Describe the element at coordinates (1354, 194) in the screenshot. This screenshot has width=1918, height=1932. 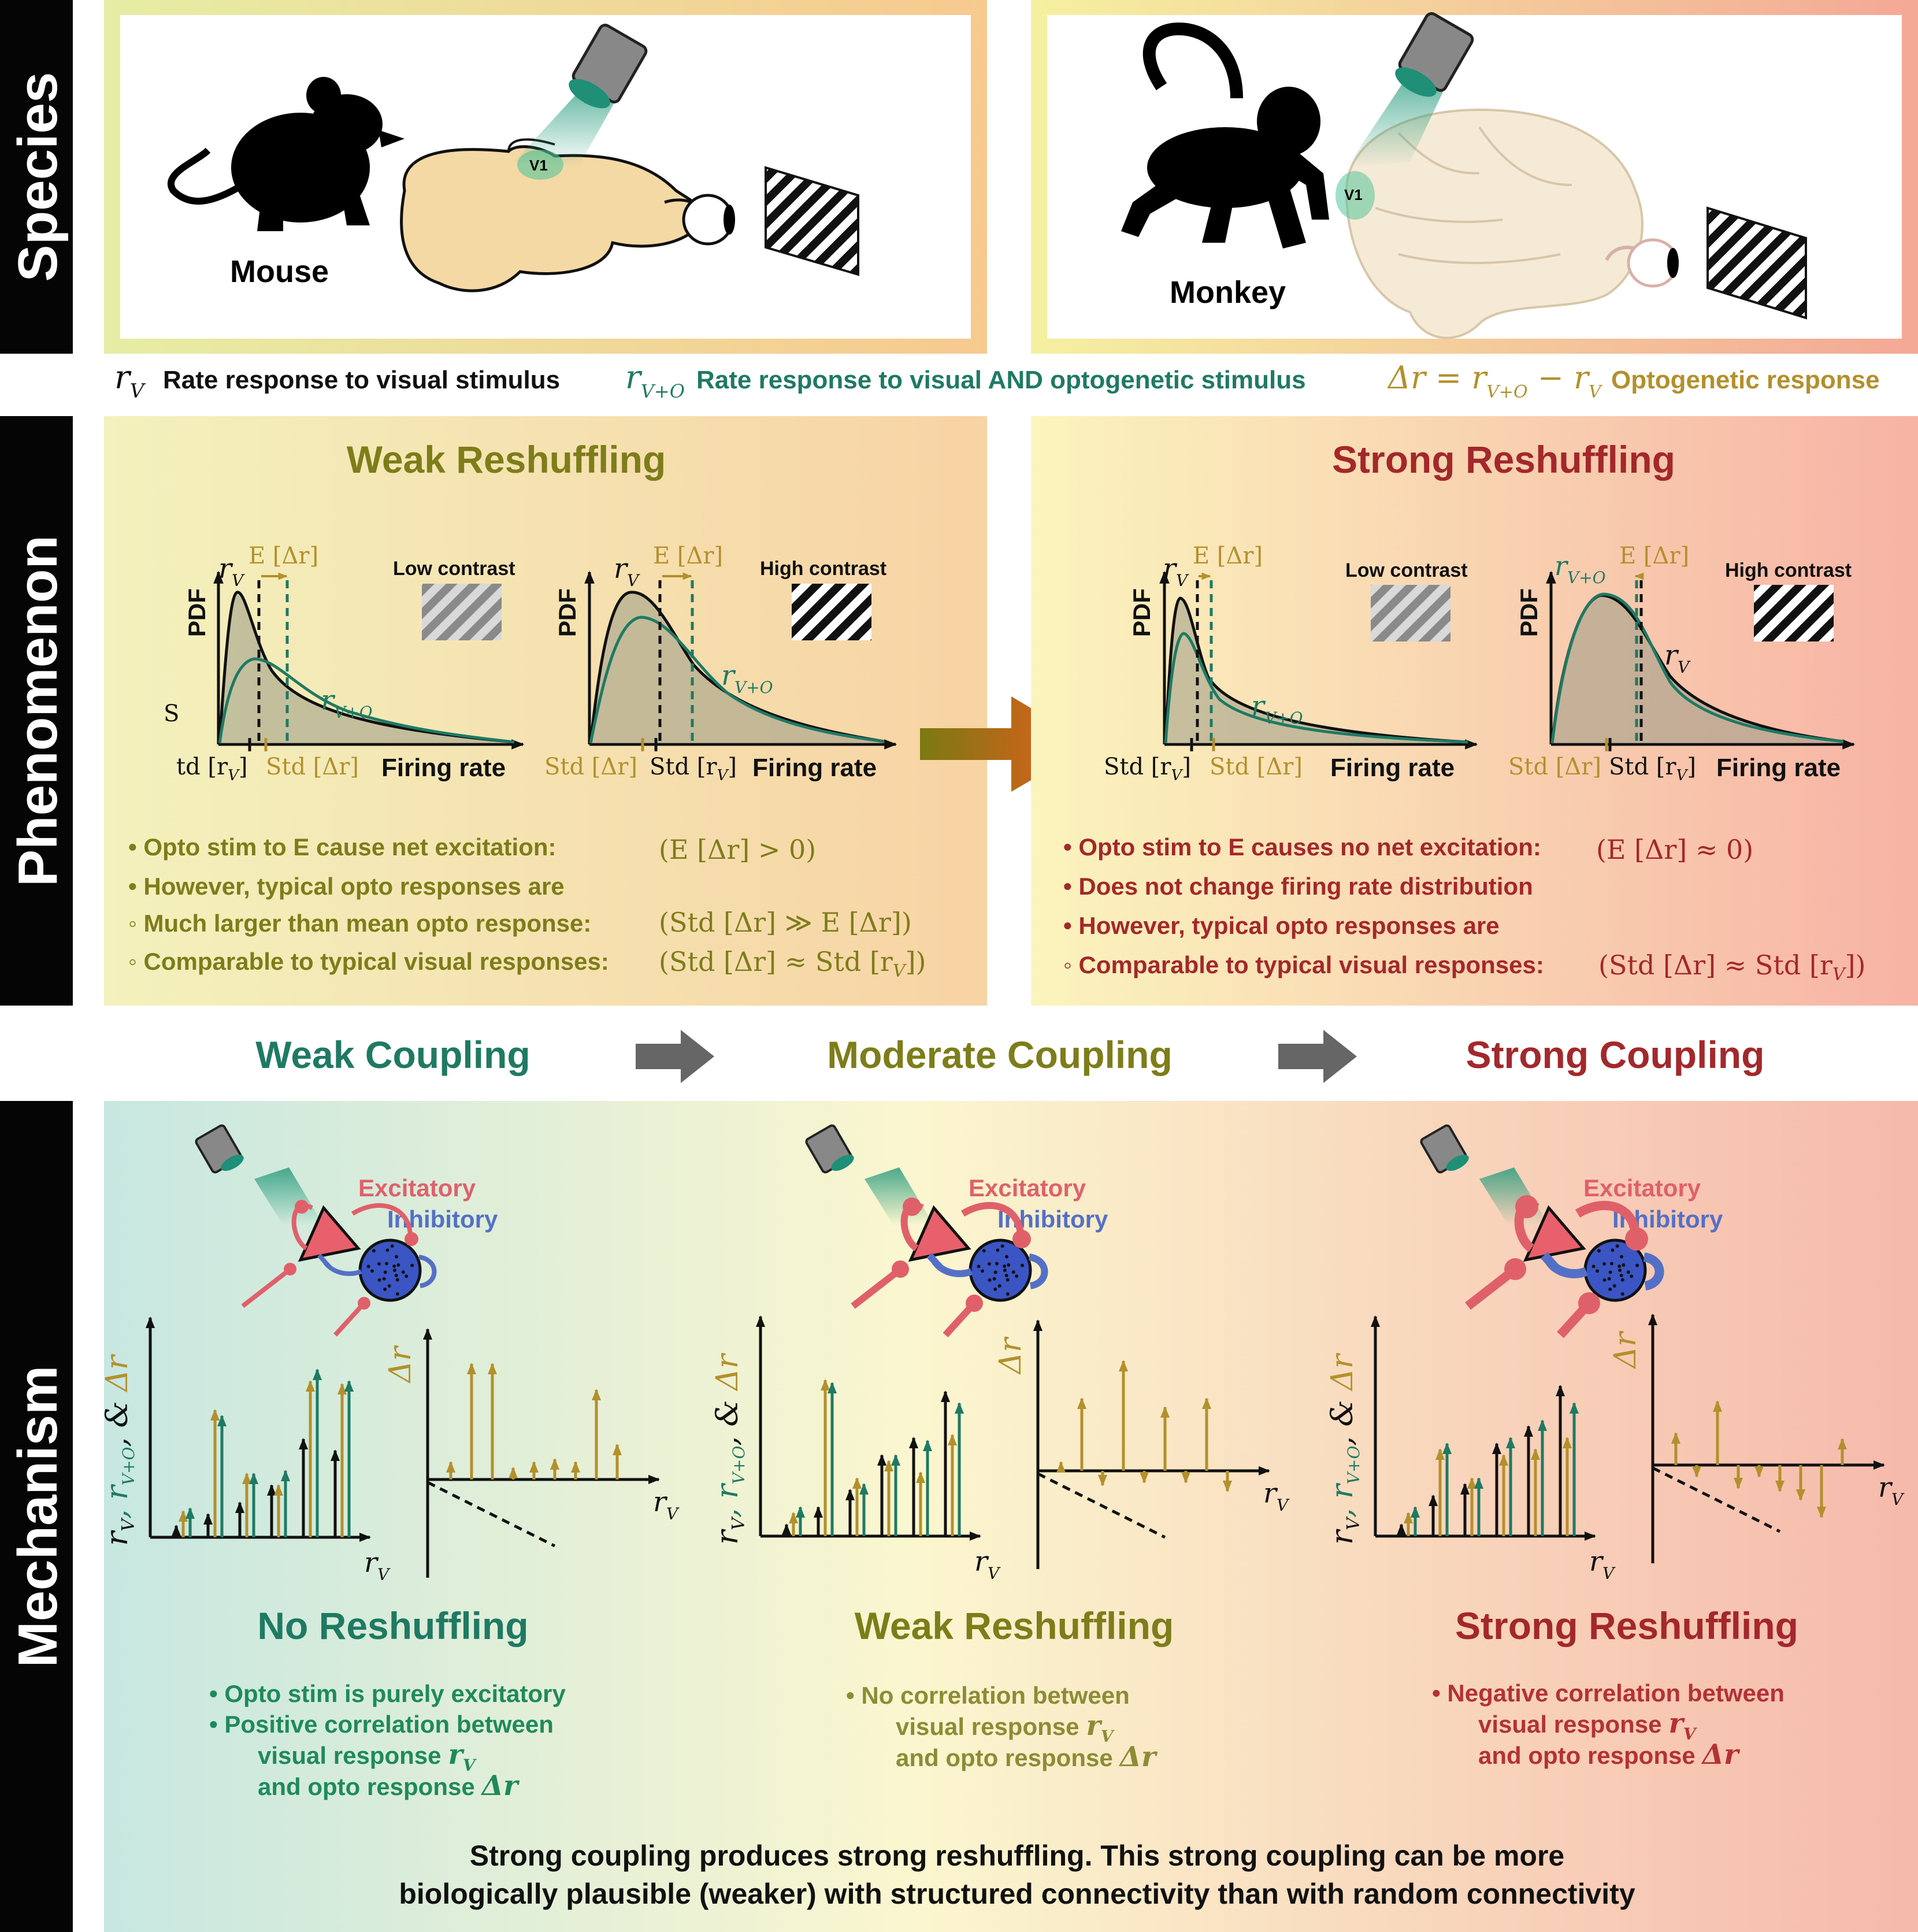
I see `monkey-v1-label: V1` at that location.